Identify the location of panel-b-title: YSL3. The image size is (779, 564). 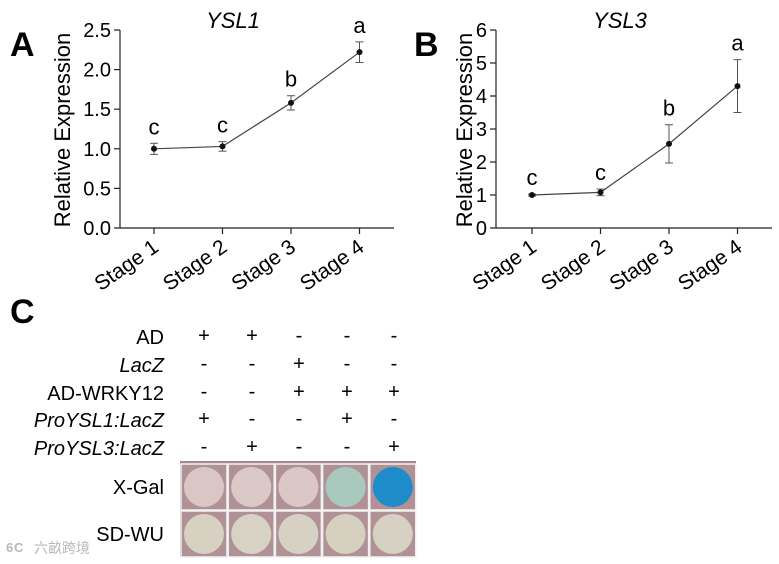
(620, 20).